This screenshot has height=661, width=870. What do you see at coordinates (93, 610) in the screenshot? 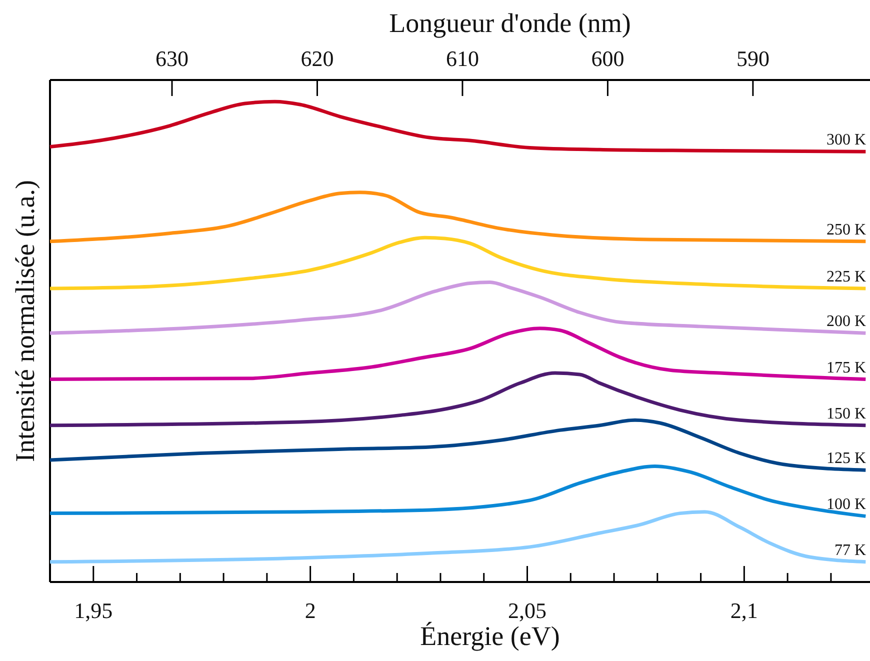
I see `x-tick-label: 1,95` at bounding box center [93, 610].